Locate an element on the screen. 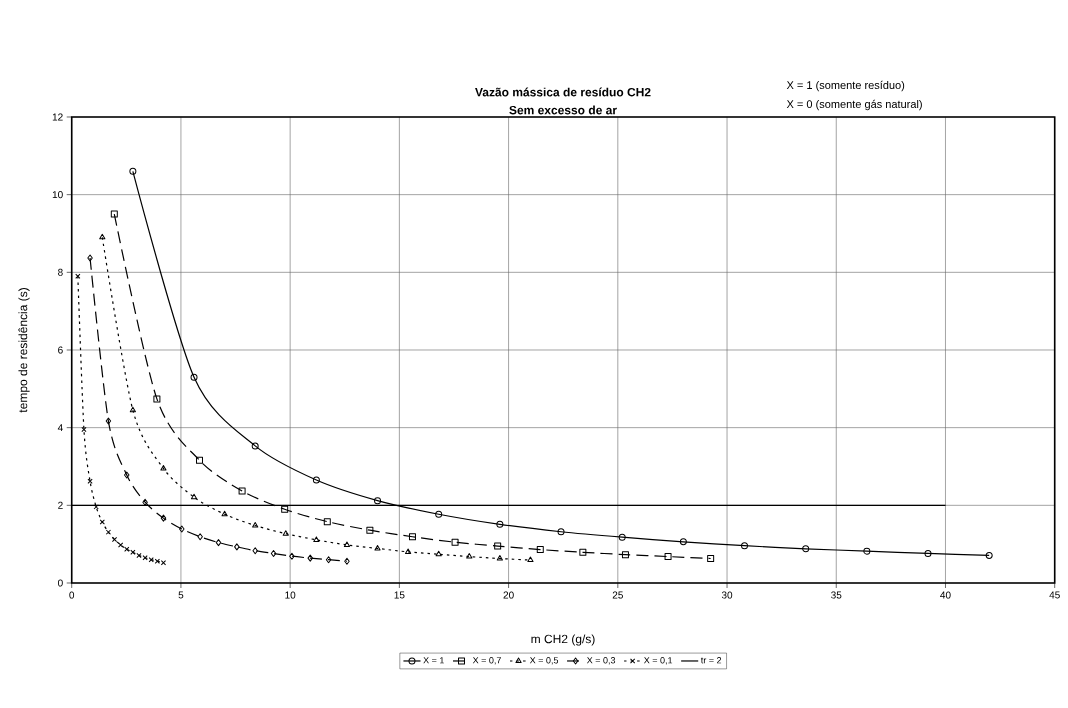 This screenshot has width=1068, height=708. x-tick-label: 0 is located at coordinates (72, 595).